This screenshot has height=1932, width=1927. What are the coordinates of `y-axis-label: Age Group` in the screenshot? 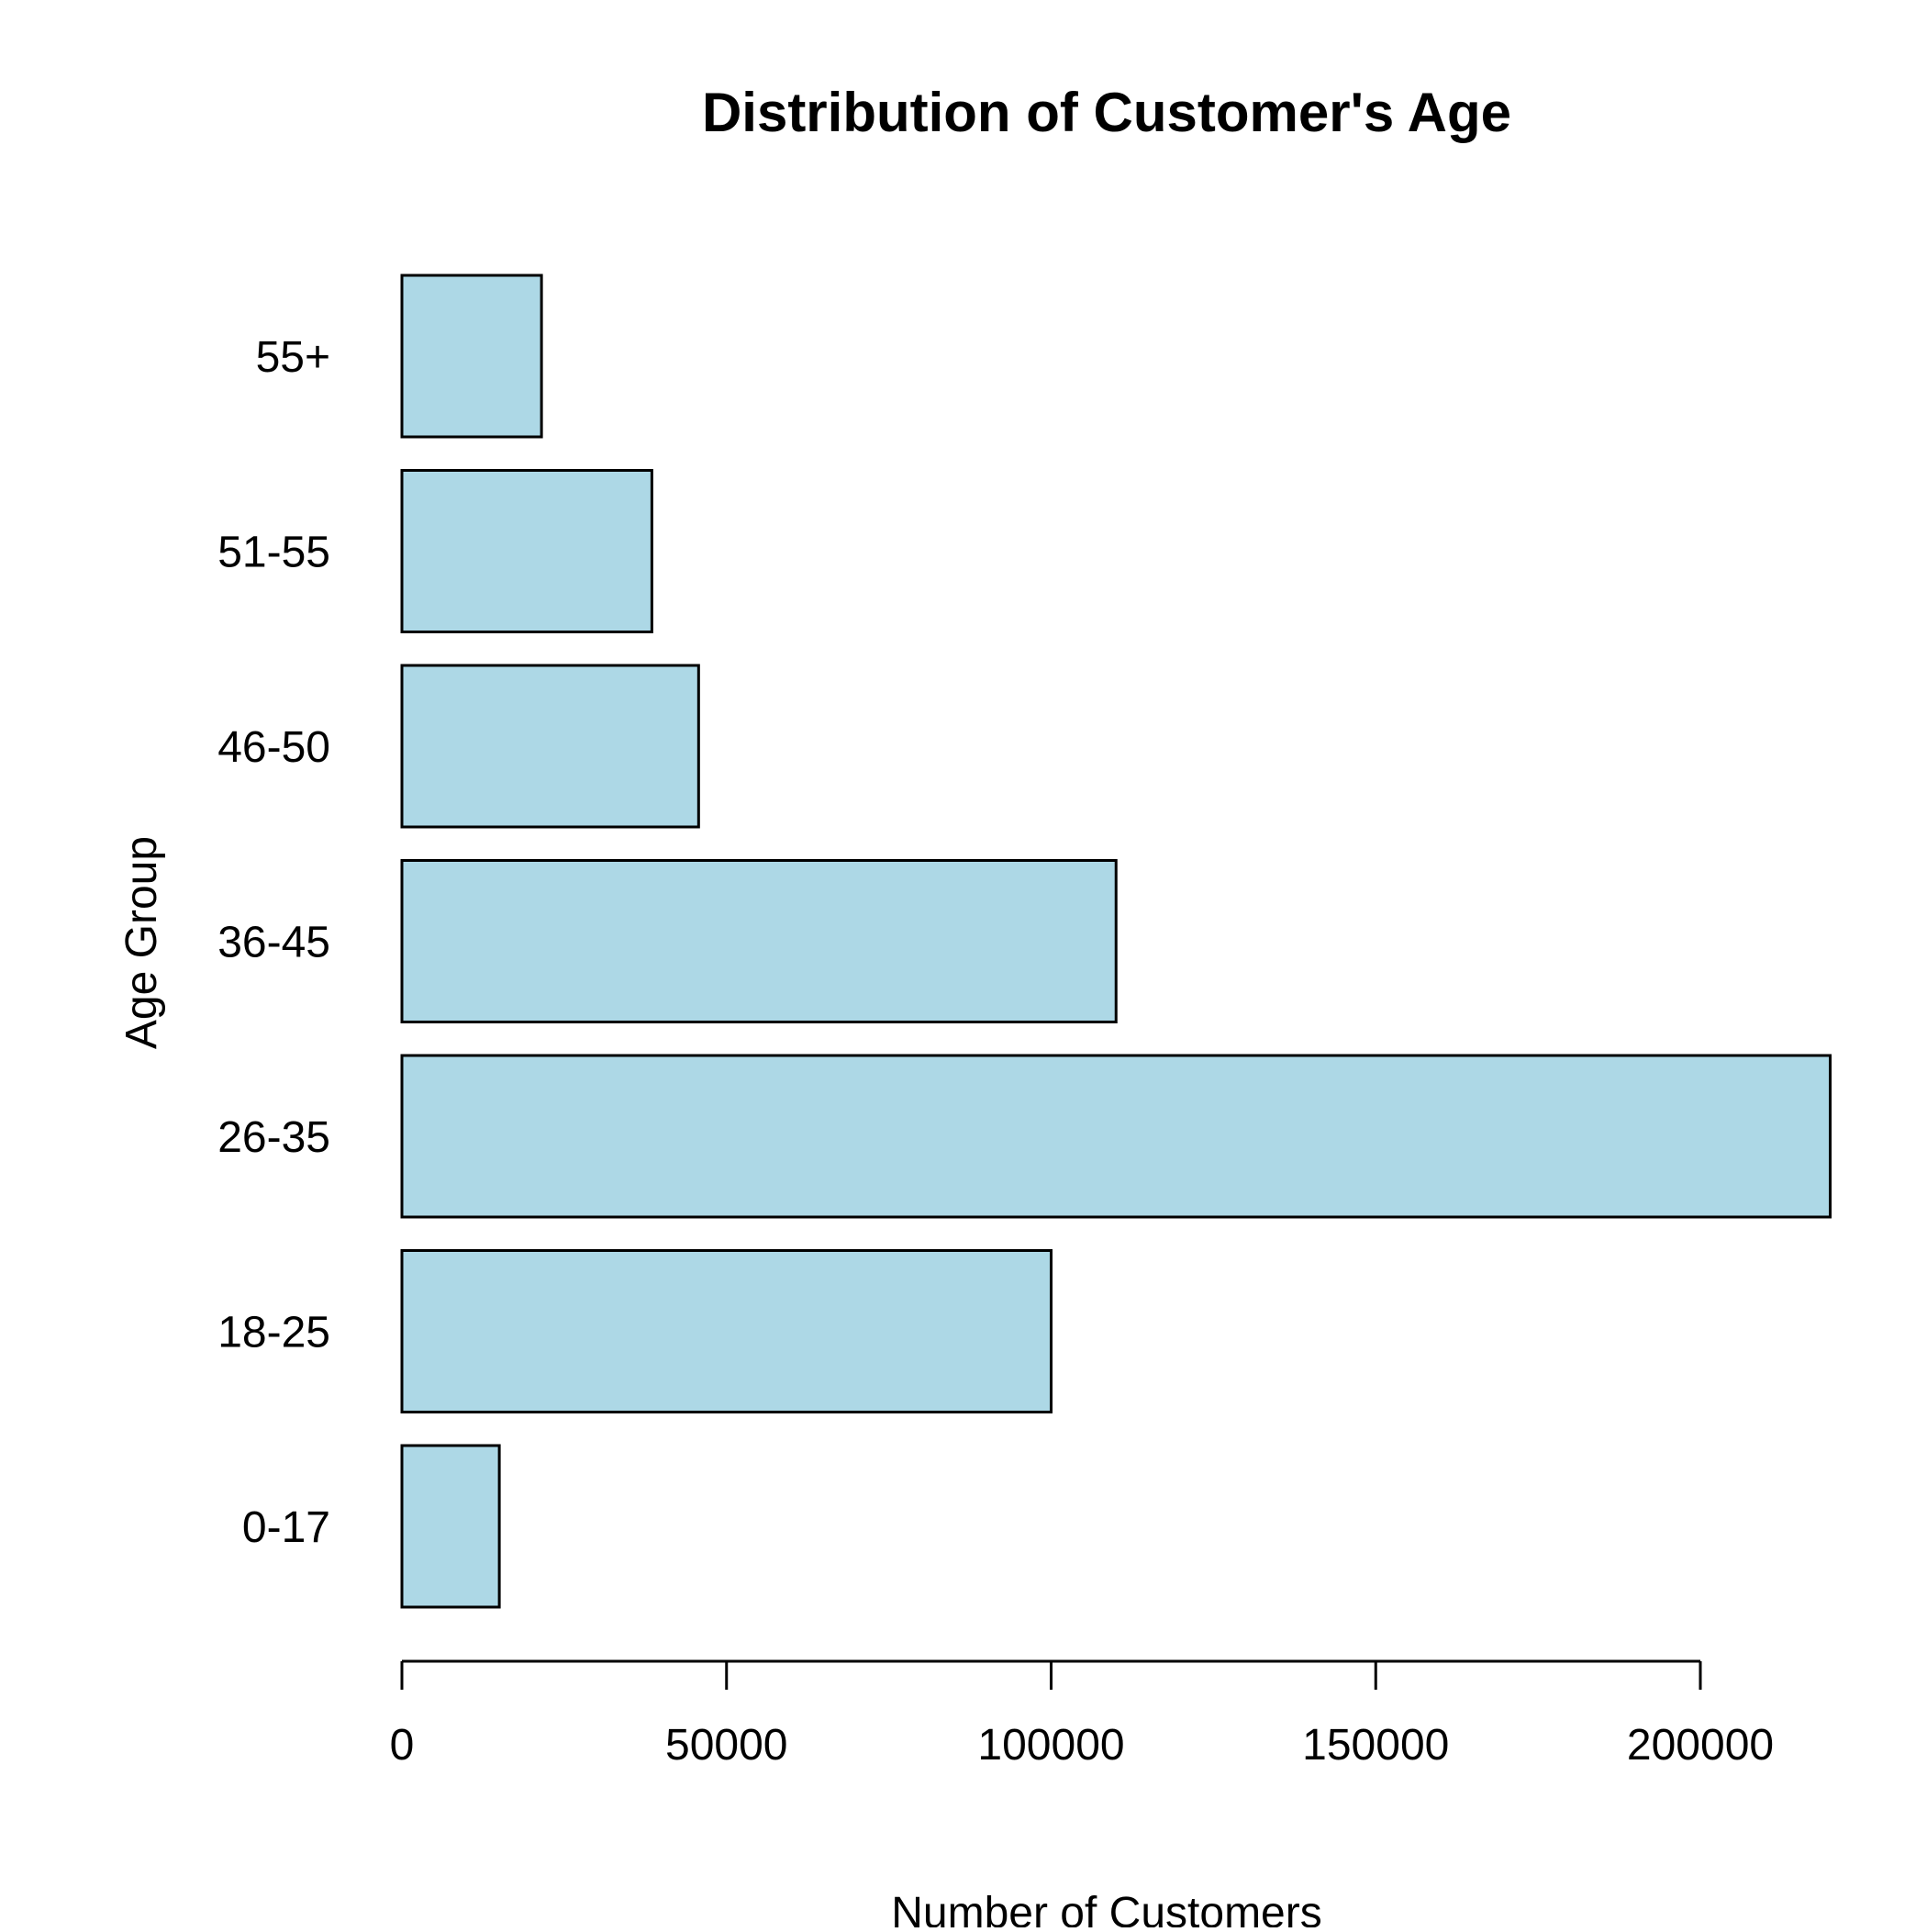 It's located at (141, 942).